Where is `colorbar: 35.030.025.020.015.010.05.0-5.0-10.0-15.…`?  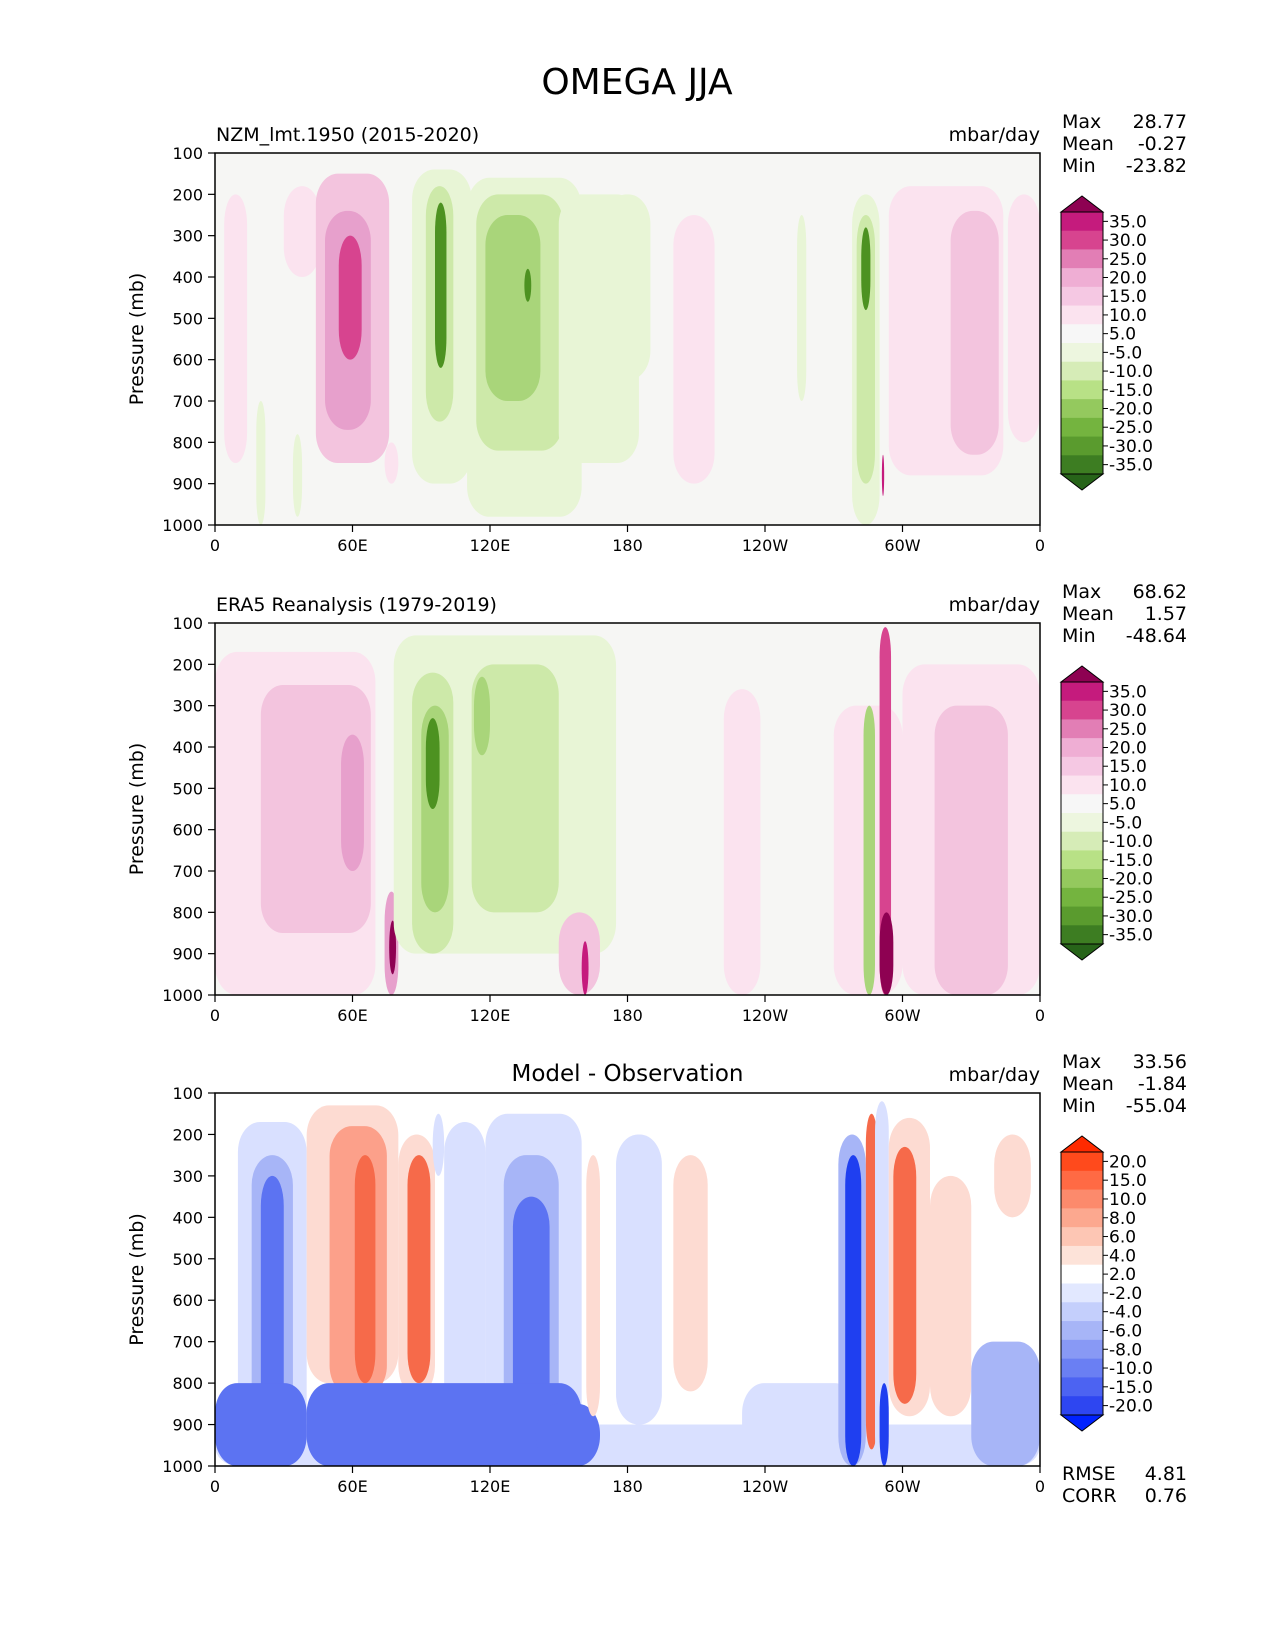
colorbar: 35.030.025.020.015.010.05.0-5.0-10.0-15.… is located at coordinates (1106, 813).